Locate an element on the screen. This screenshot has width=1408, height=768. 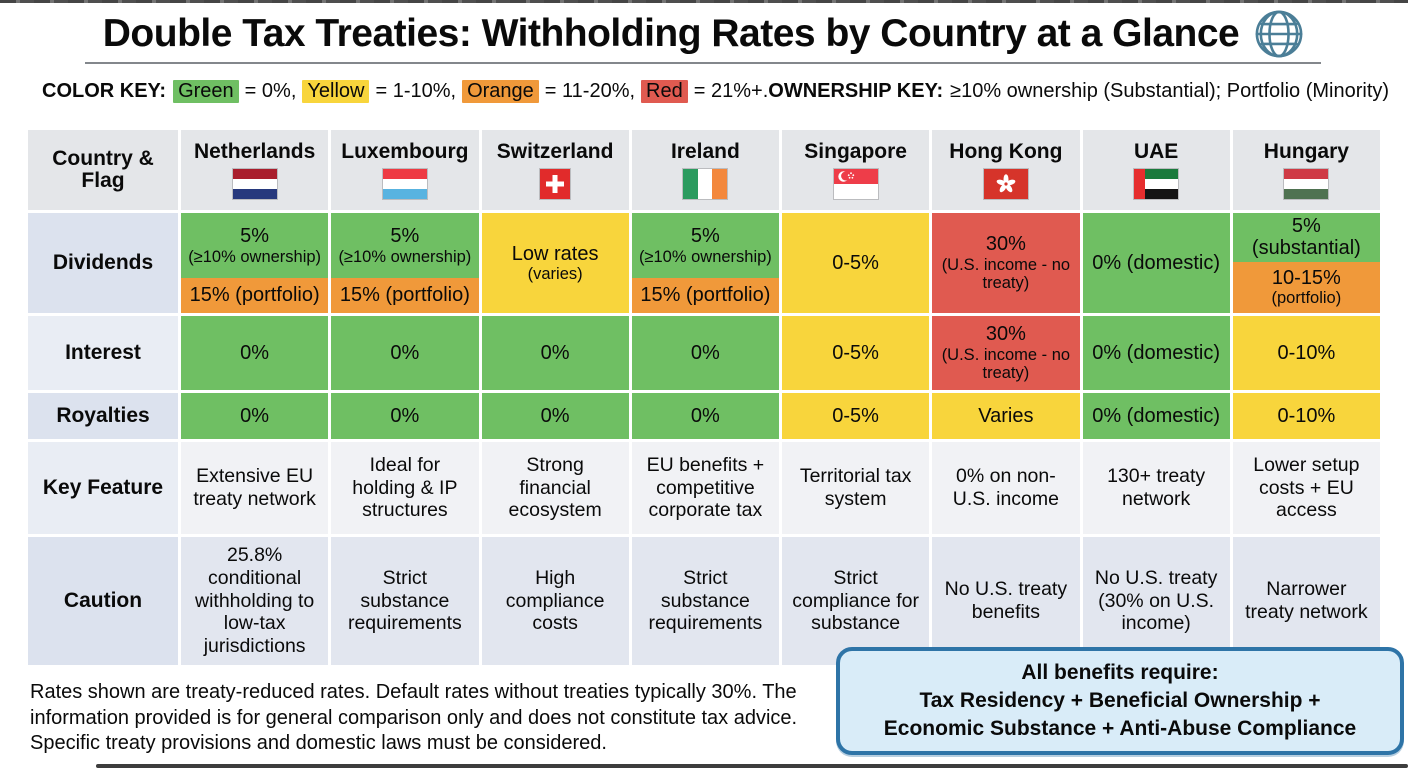
rate-cell-royalties-uae: 0% (domestic) is located at coordinates (1156, 416).